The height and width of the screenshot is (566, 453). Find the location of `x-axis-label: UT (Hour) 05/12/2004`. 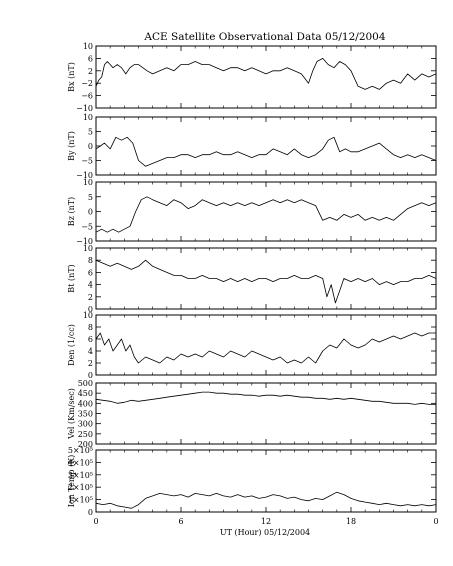

x-axis-label: UT (Hour) 05/12/2004 is located at coordinates (265, 532).